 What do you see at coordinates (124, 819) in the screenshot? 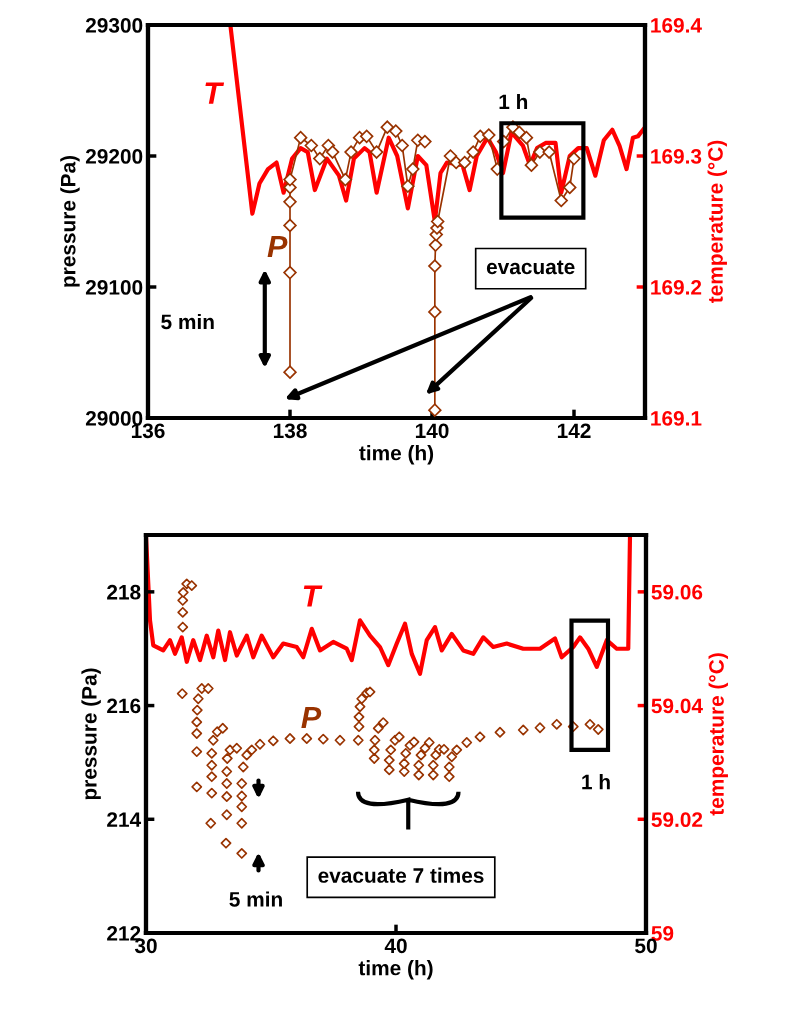
I see `y-tick-label: 214` at bounding box center [124, 819].